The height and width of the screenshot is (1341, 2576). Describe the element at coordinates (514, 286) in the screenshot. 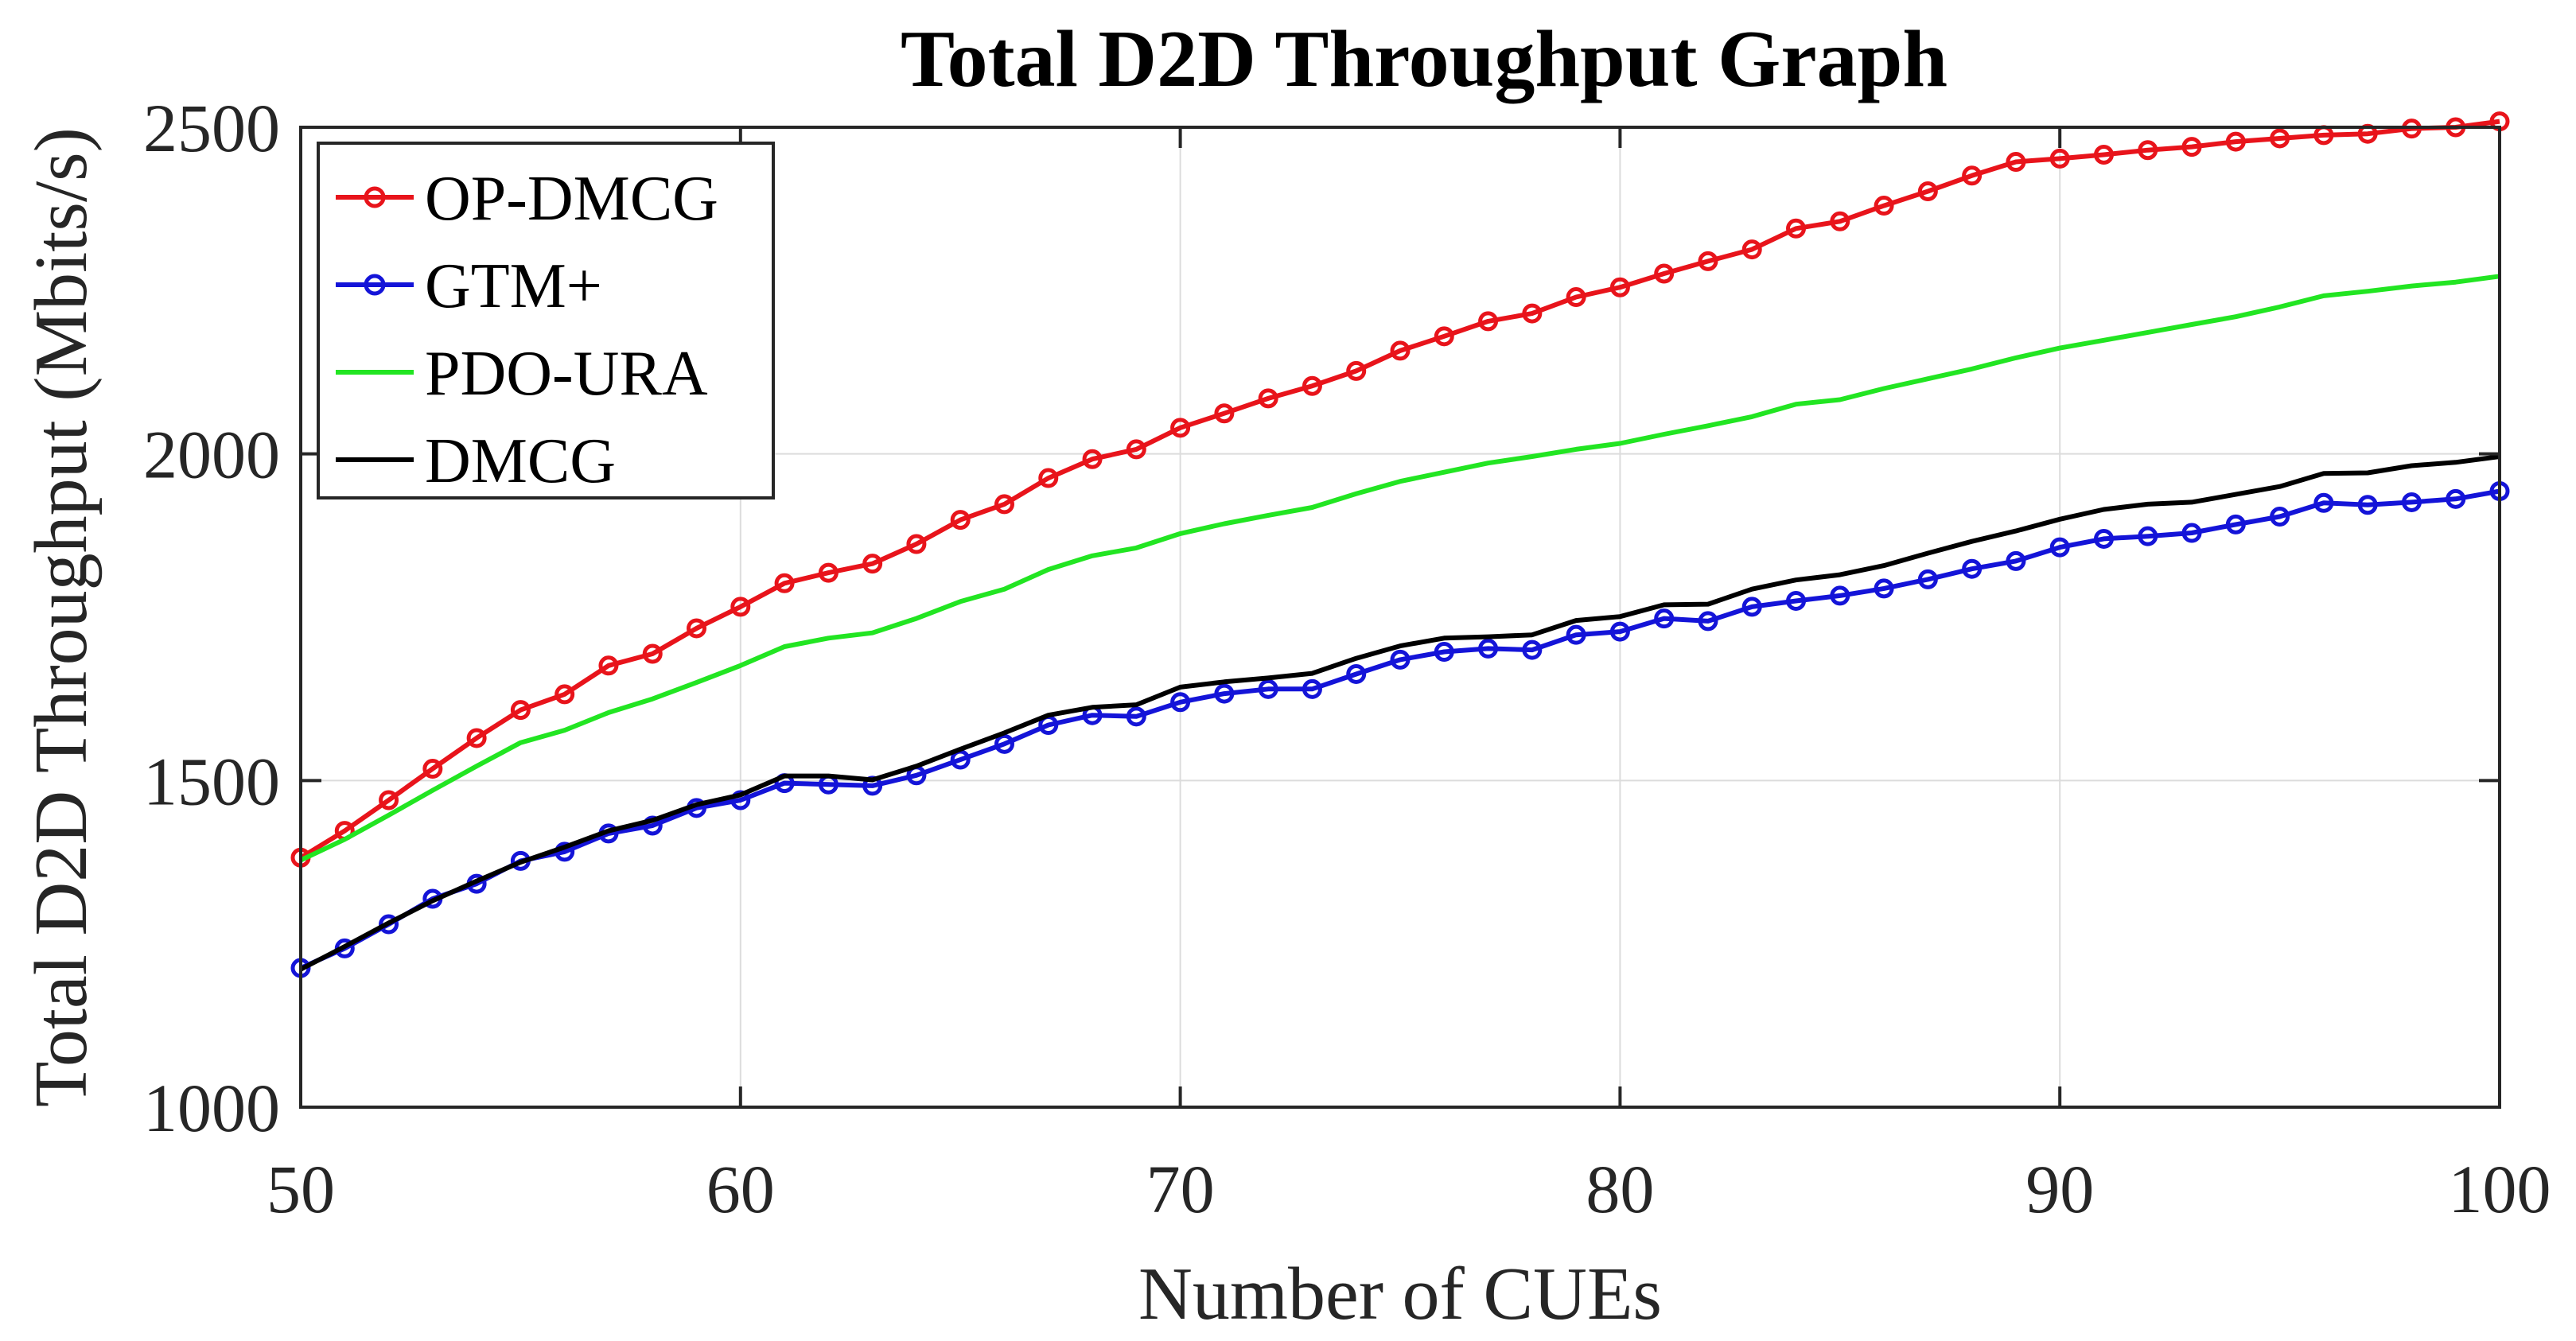

I see `legend-label-gtm: GTM+` at that location.